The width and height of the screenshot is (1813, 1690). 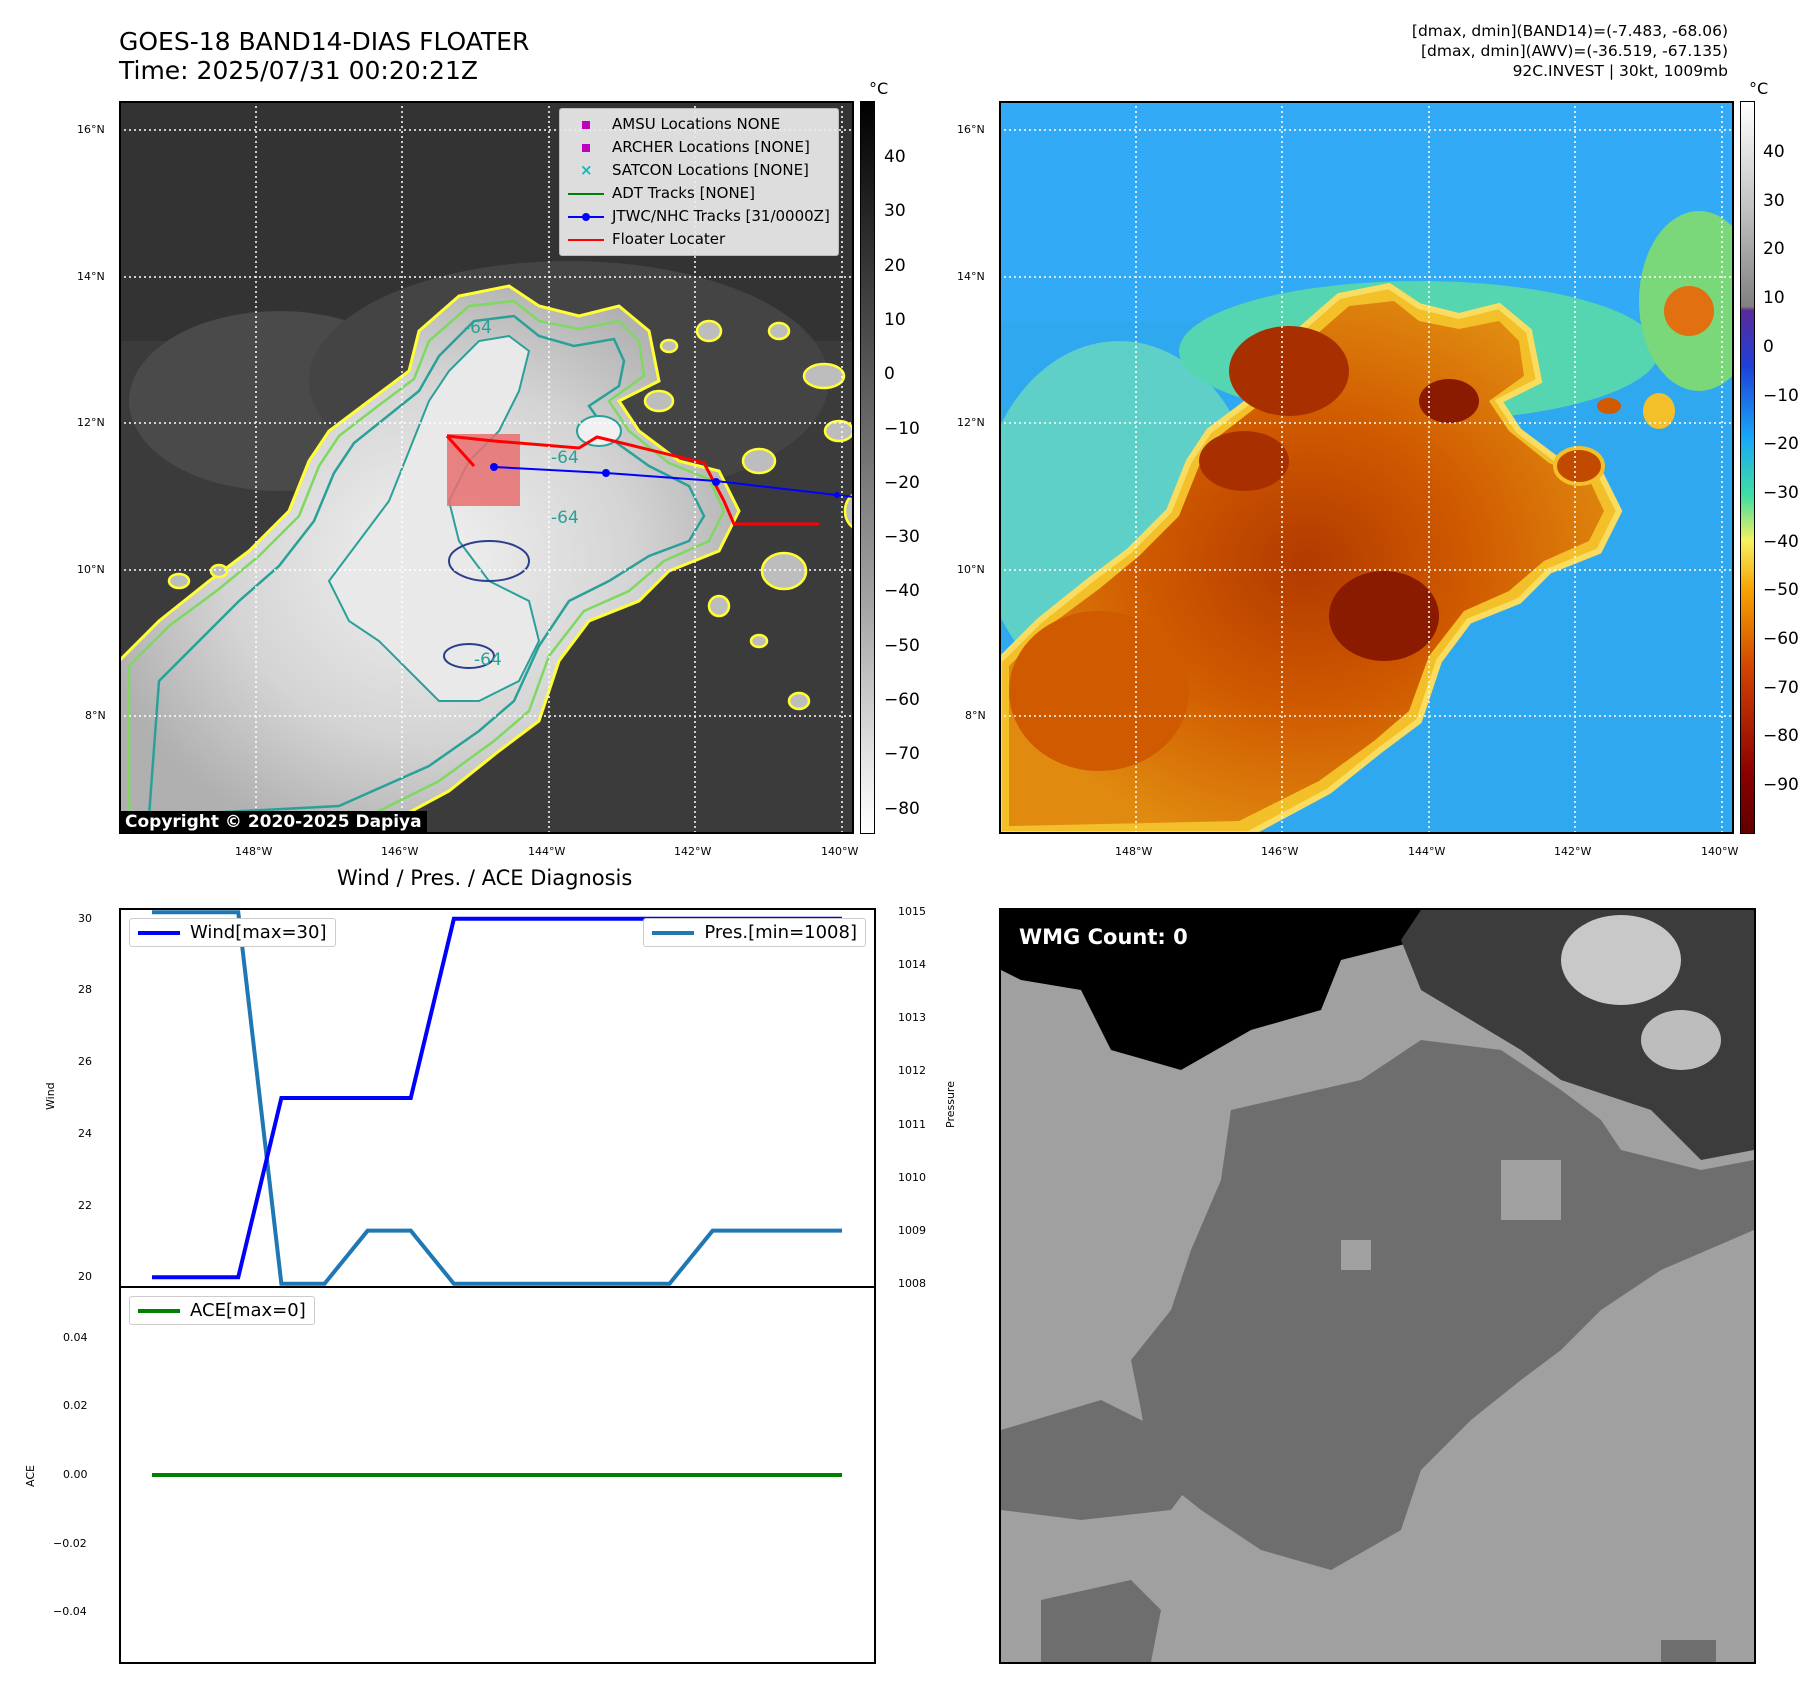 I want to click on wind-pressure-plot: Wind[max=30] Pres.[min=1008], so click(x=497, y=1098).